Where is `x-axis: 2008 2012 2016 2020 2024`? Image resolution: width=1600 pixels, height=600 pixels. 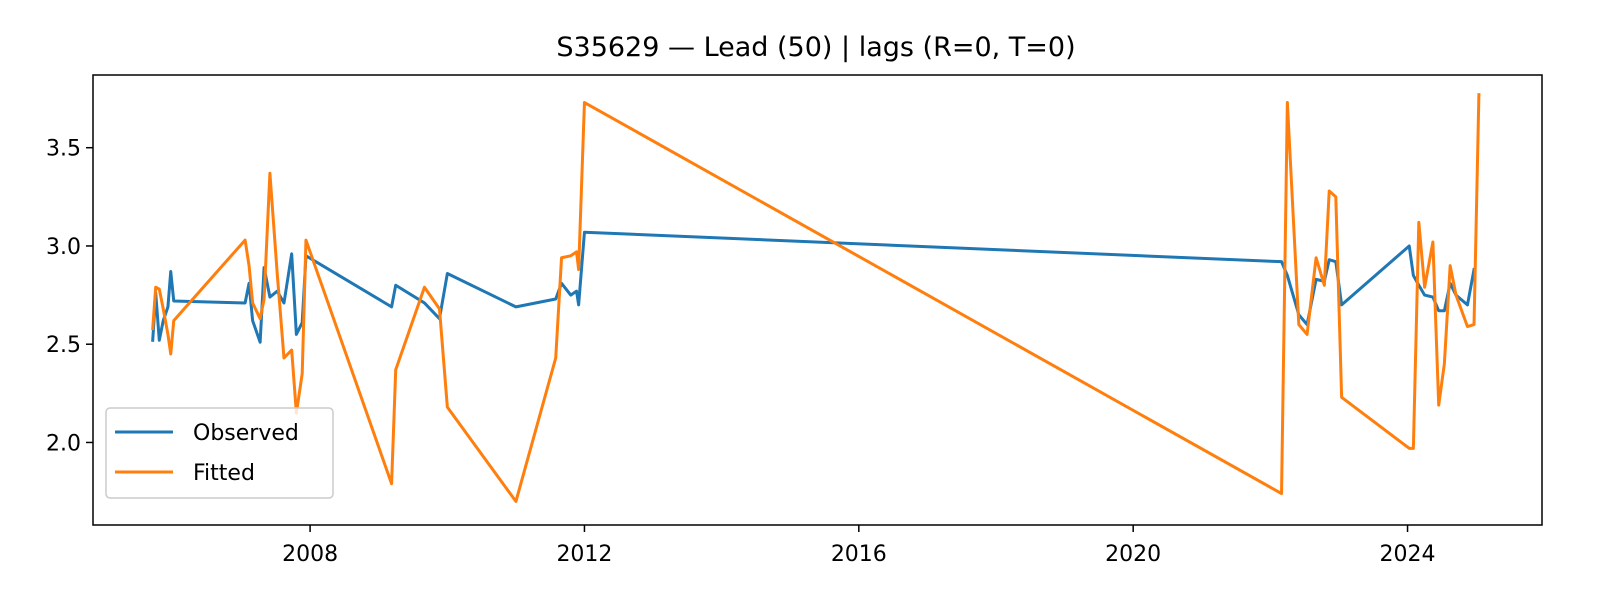
x-axis: 2008 2012 2016 2020 2024 is located at coordinates (859, 546).